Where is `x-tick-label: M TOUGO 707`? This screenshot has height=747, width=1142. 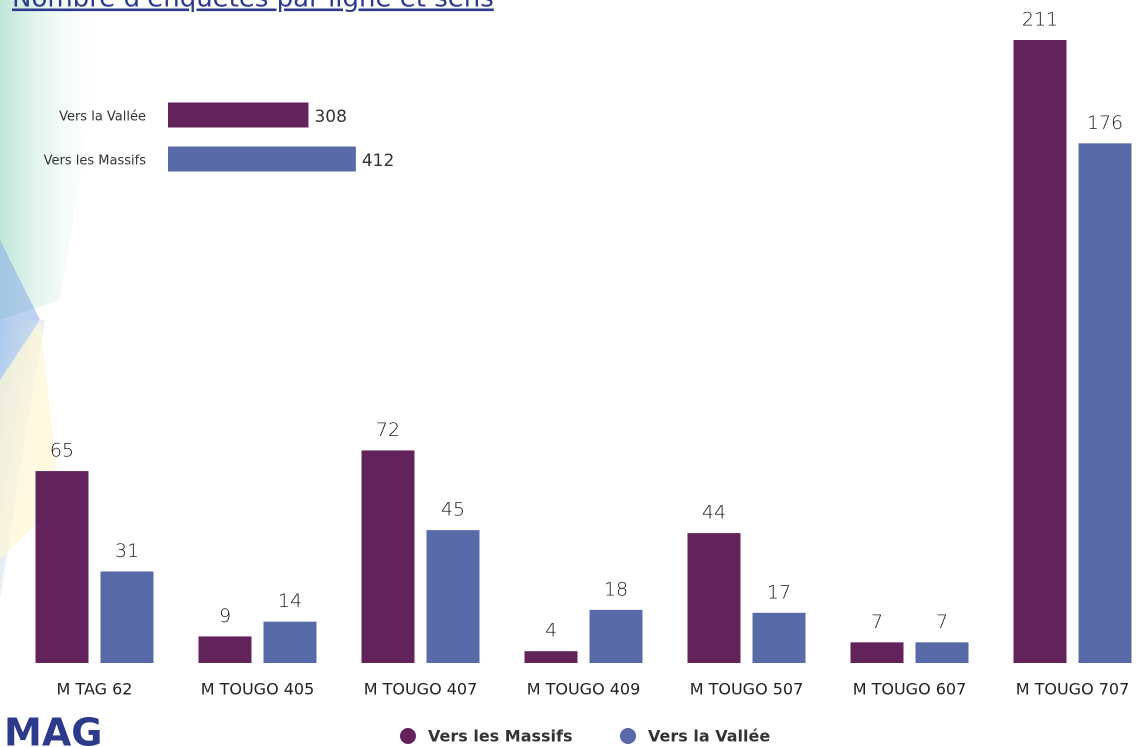
x-tick-label: M TOUGO 707 is located at coordinates (1073, 689).